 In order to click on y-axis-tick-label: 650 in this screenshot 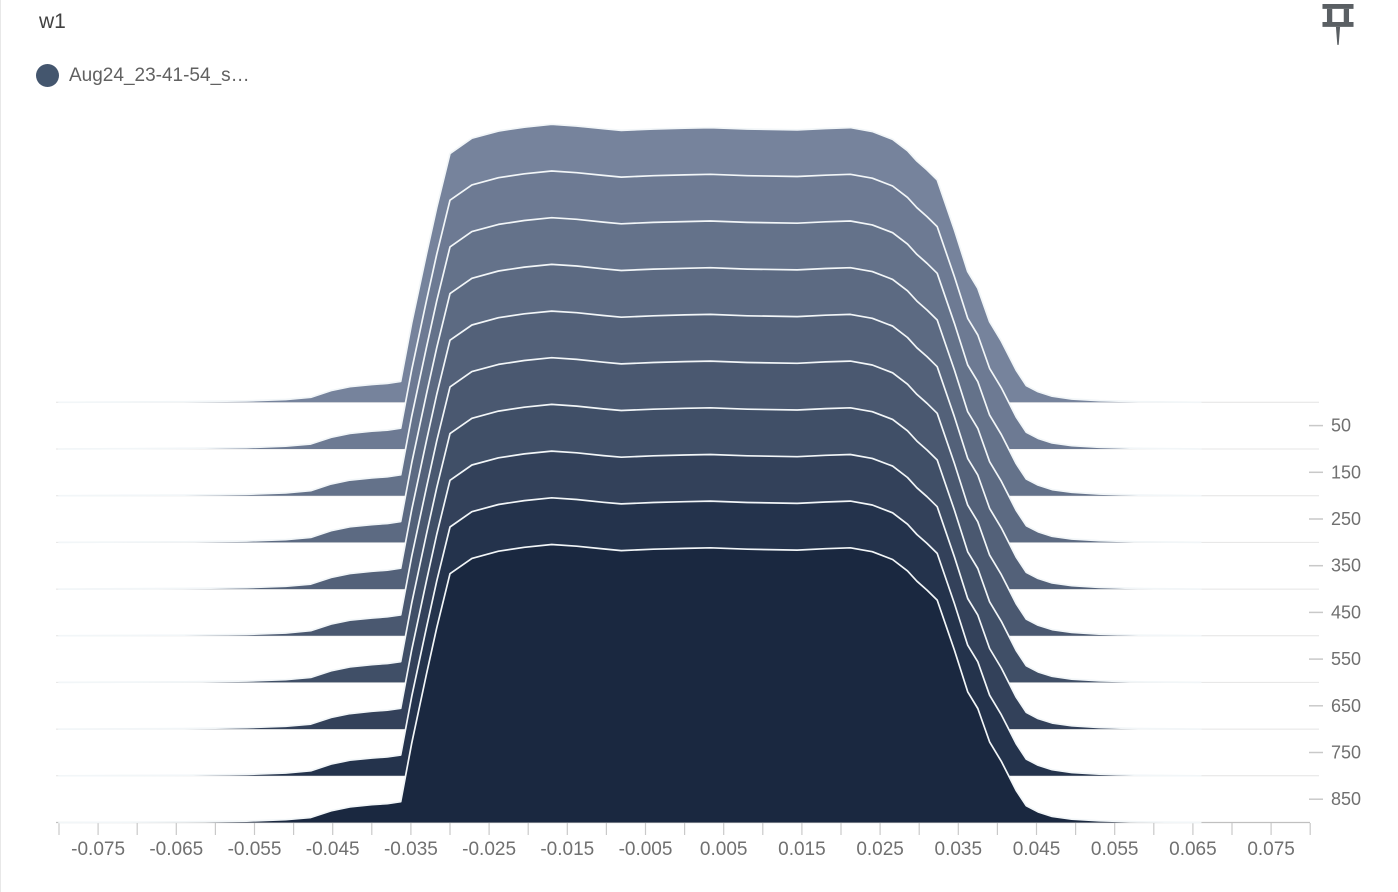, I will do `click(1346, 706)`.